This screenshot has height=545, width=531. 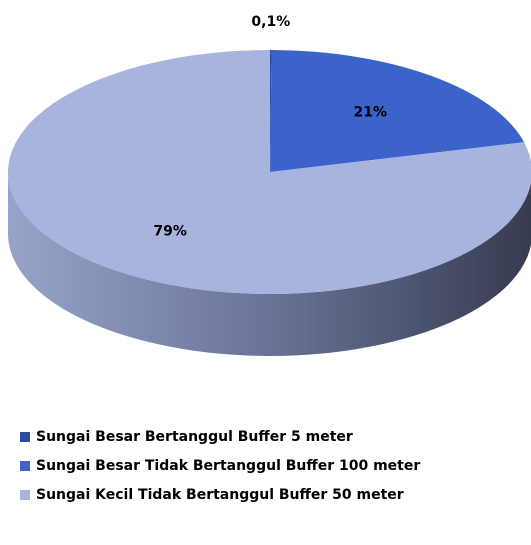 What do you see at coordinates (170, 232) in the screenshot?
I see `data-label: 79%` at bounding box center [170, 232].